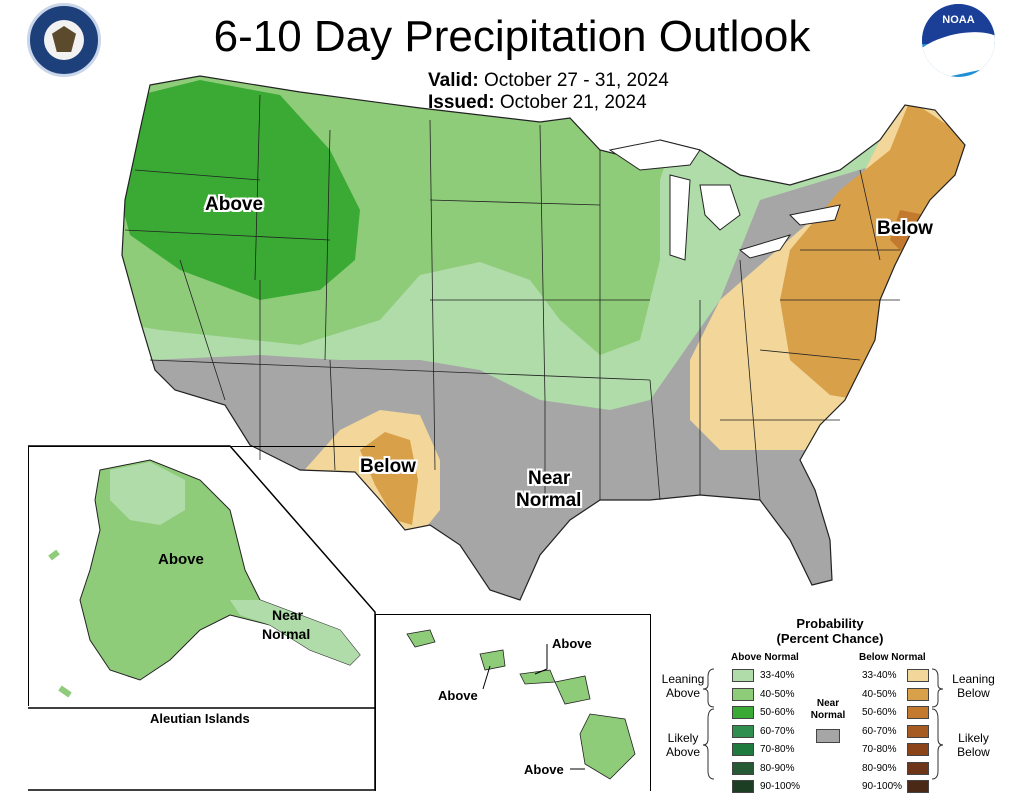 The height and width of the screenshot is (794, 1024). What do you see at coordinates (572, 643) in the screenshot?
I see `hawaii-label-above-1: Above` at bounding box center [572, 643].